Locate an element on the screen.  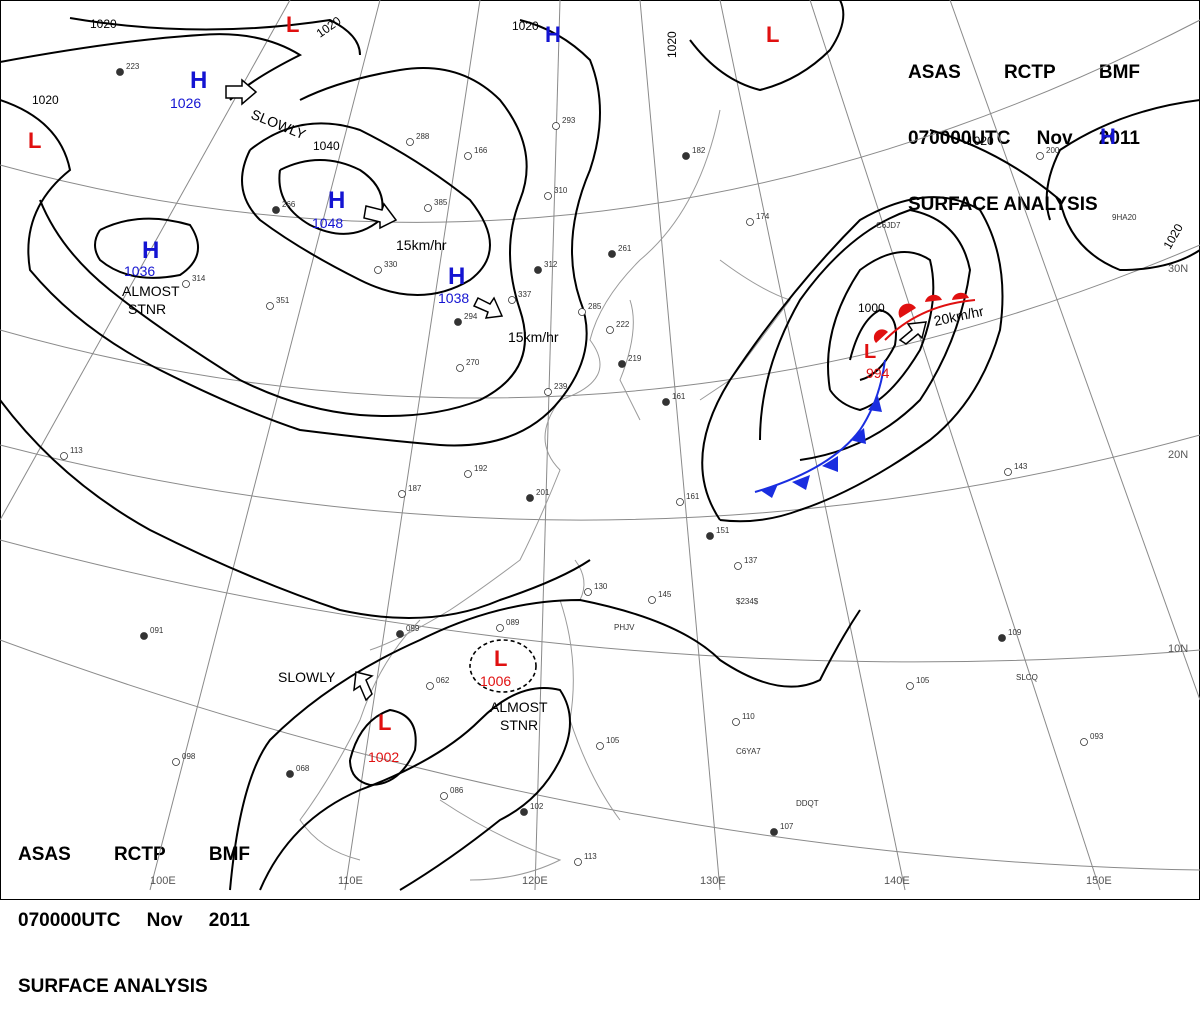
isobar-1020-north-arc is located at coordinates (215, 36).